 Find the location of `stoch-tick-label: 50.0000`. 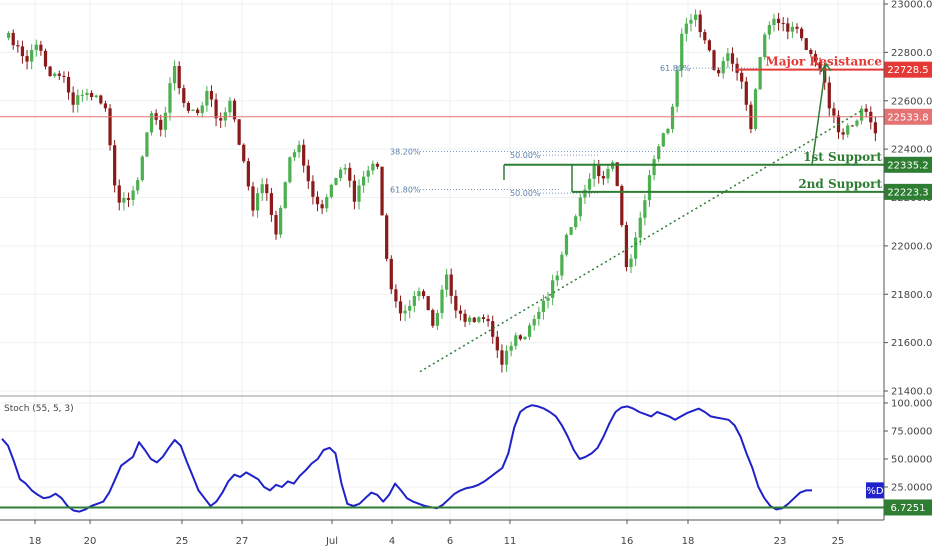

stoch-tick-label: 50.0000 is located at coordinates (911, 460).